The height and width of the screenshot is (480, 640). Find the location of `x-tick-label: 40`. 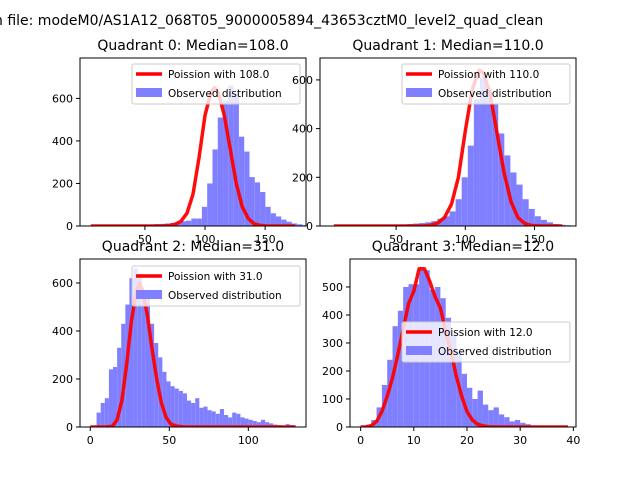

x-tick-label: 40 is located at coordinates (573, 440).